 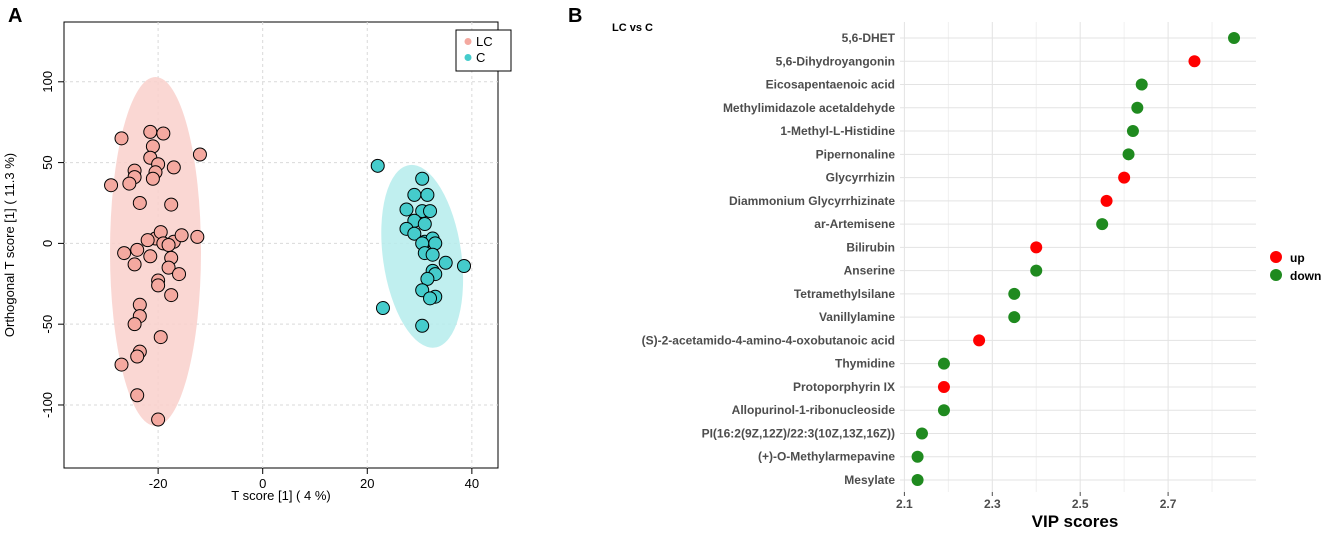 What do you see at coordinates (1276, 275) in the screenshot?
I see `legend-down-dot` at bounding box center [1276, 275].